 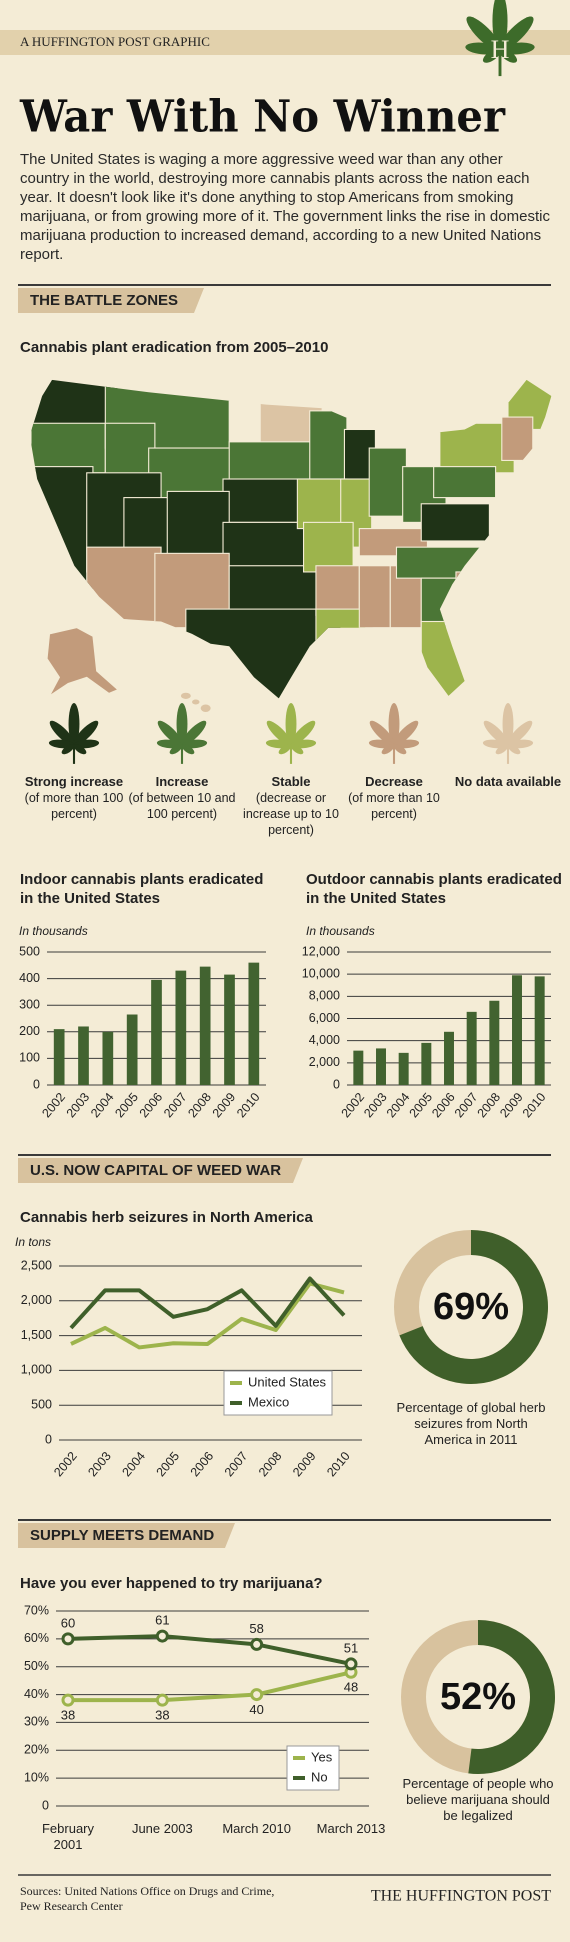 What do you see at coordinates (321, 951) in the screenshot?
I see `y-tick-label: 12,000` at bounding box center [321, 951].